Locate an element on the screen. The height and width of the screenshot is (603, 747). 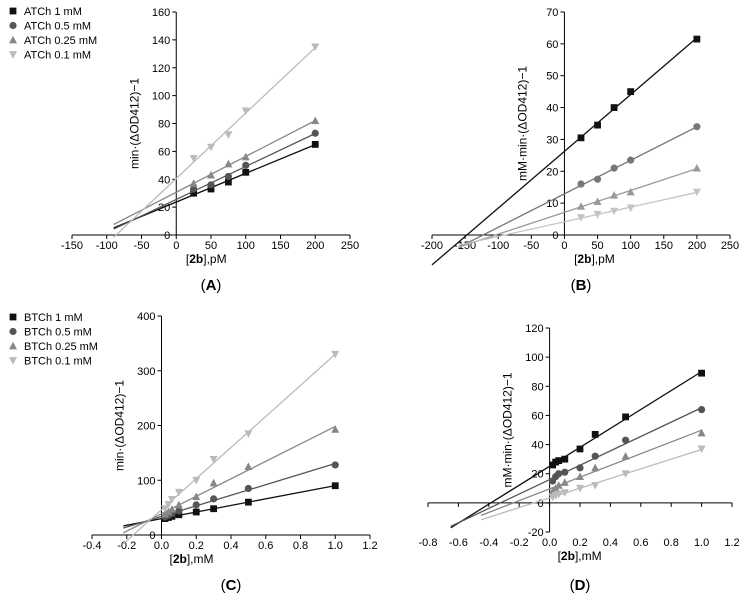
y-tick-label: 300 is located at coordinates (146, 372).